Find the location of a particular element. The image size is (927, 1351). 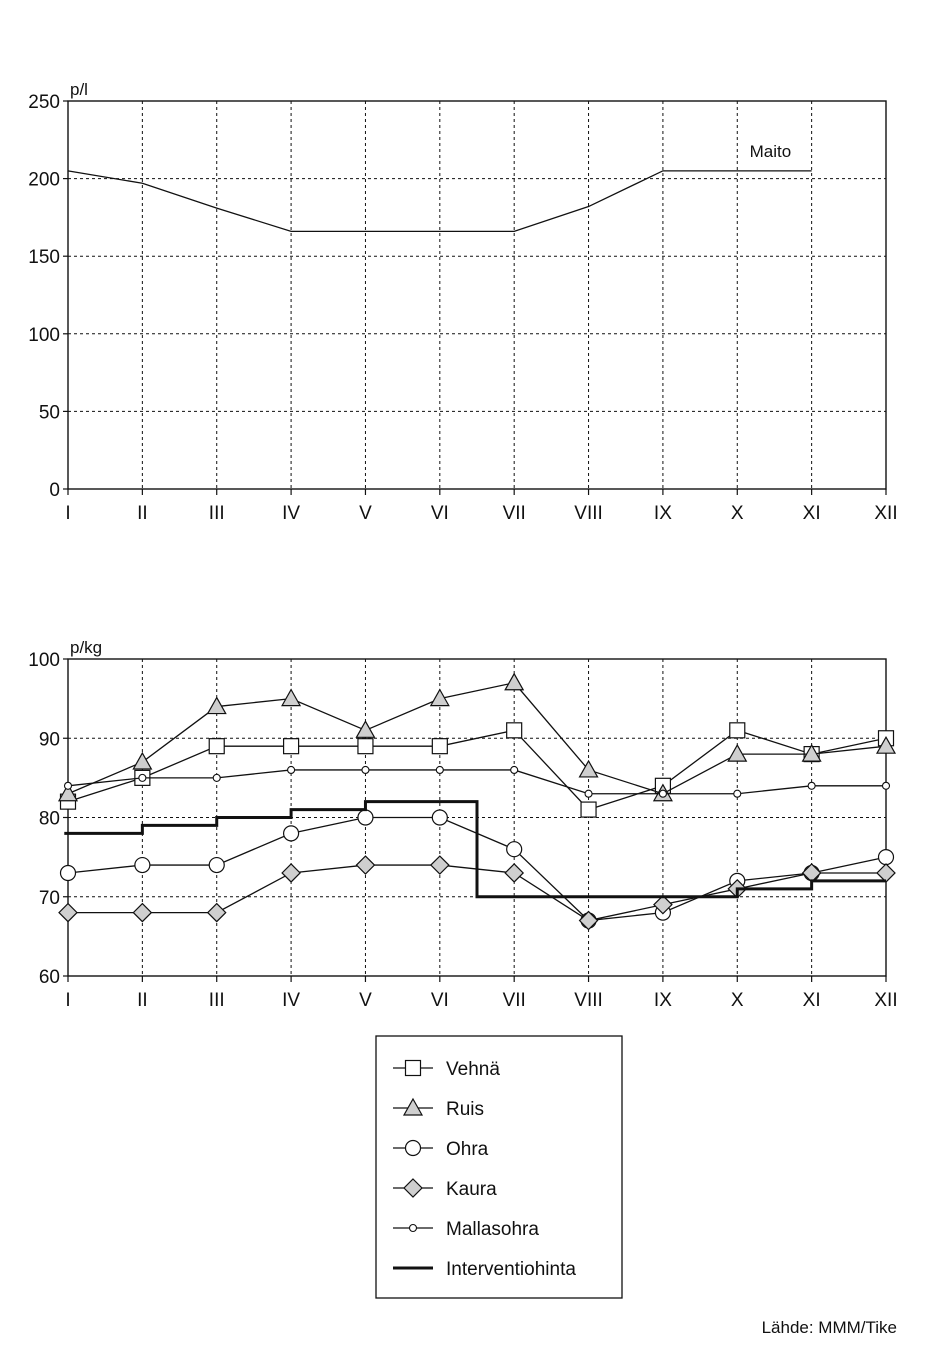

y-tick-label: 90 is located at coordinates (49, 739).